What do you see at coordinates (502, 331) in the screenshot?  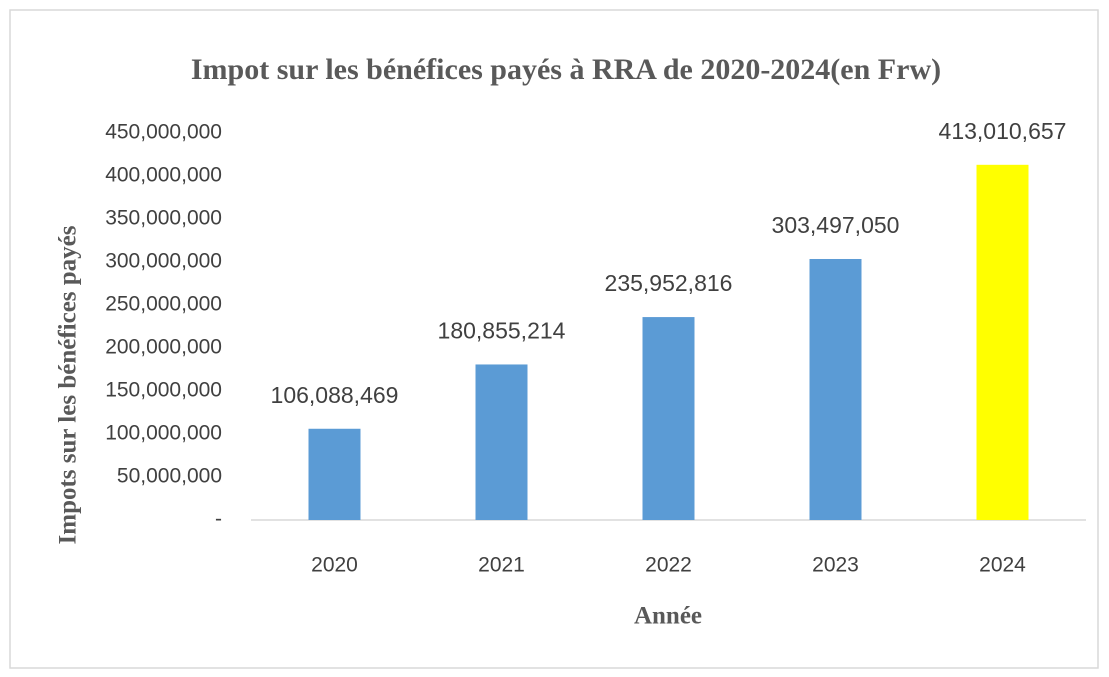 I see `data-label: 180,855,214` at bounding box center [502, 331].